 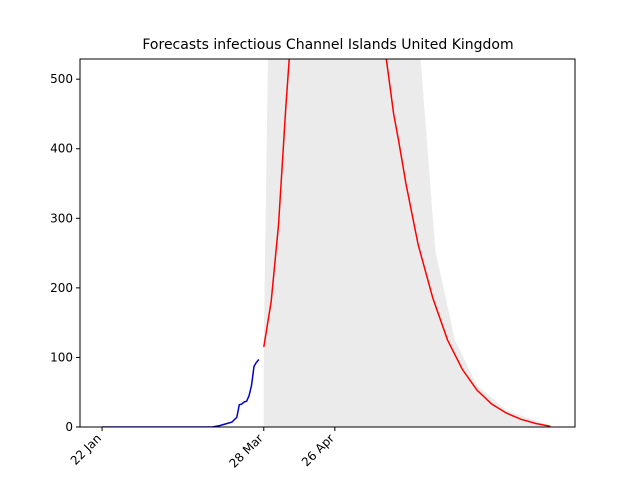 I want to click on y-tick-label: 500, so click(x=61, y=79).